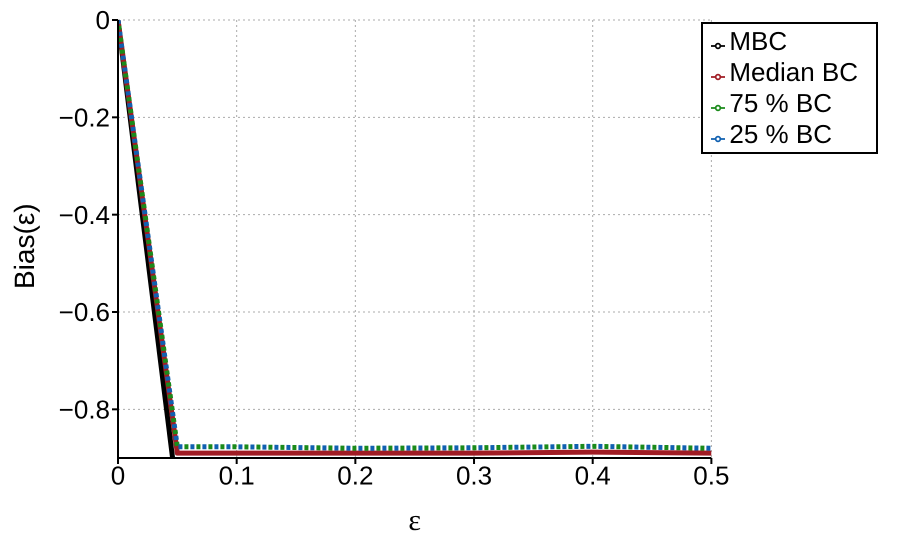 Image resolution: width=920 pixels, height=543 pixels. I want to click on legend-label: 75 % BC, so click(780, 103).